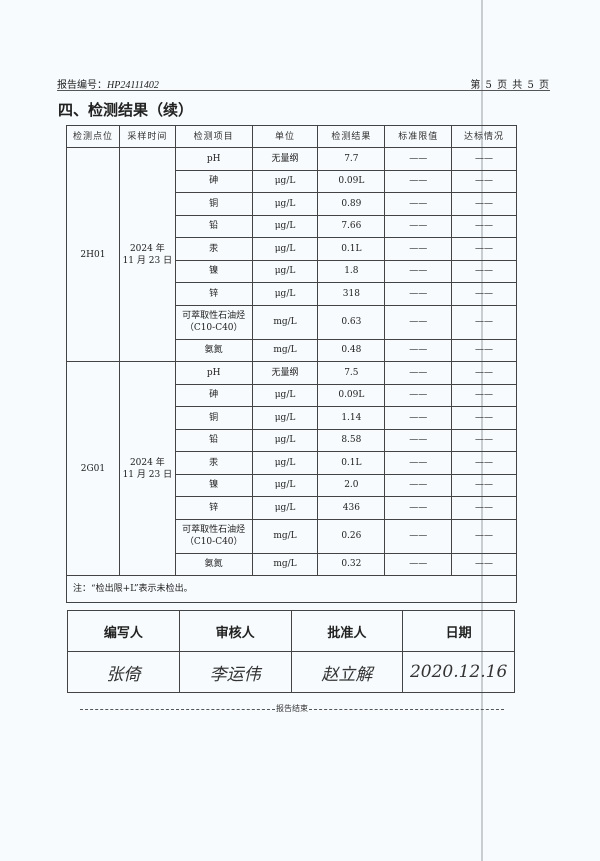 Image resolution: width=600 pixels, height=861 pixels. Describe the element at coordinates (123, 672) in the screenshot. I see `author-signature: 张倚` at that location.